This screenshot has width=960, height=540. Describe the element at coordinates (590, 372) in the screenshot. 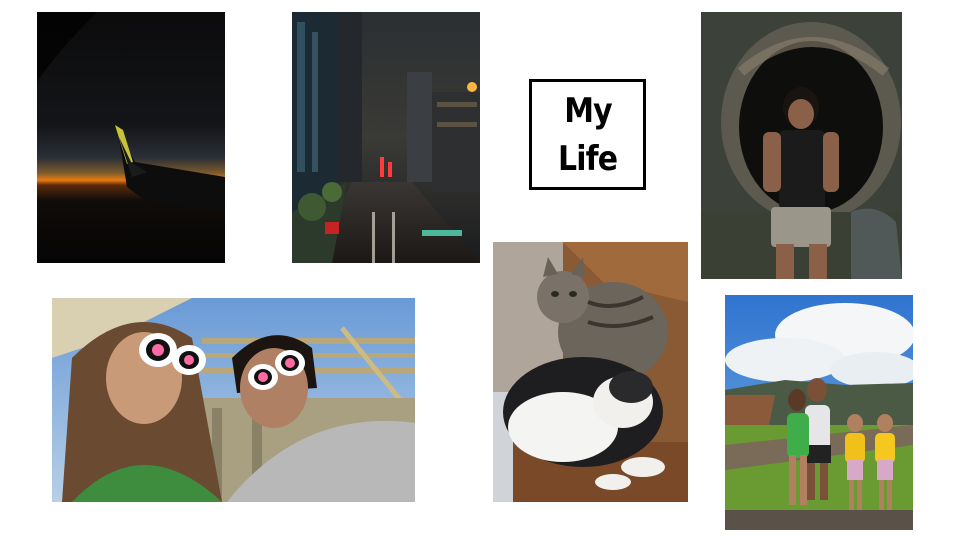

I see `two-cats-photo` at that location.